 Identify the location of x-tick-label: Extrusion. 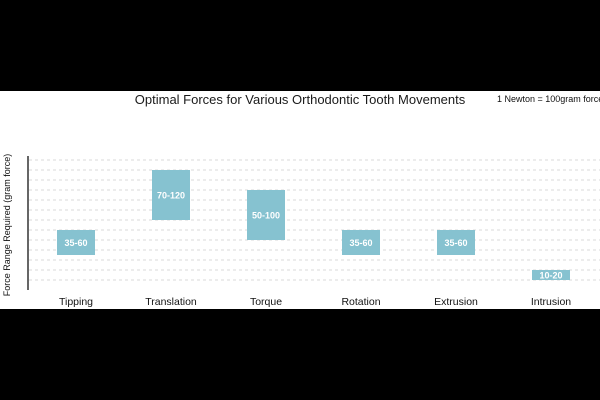
(456, 302).